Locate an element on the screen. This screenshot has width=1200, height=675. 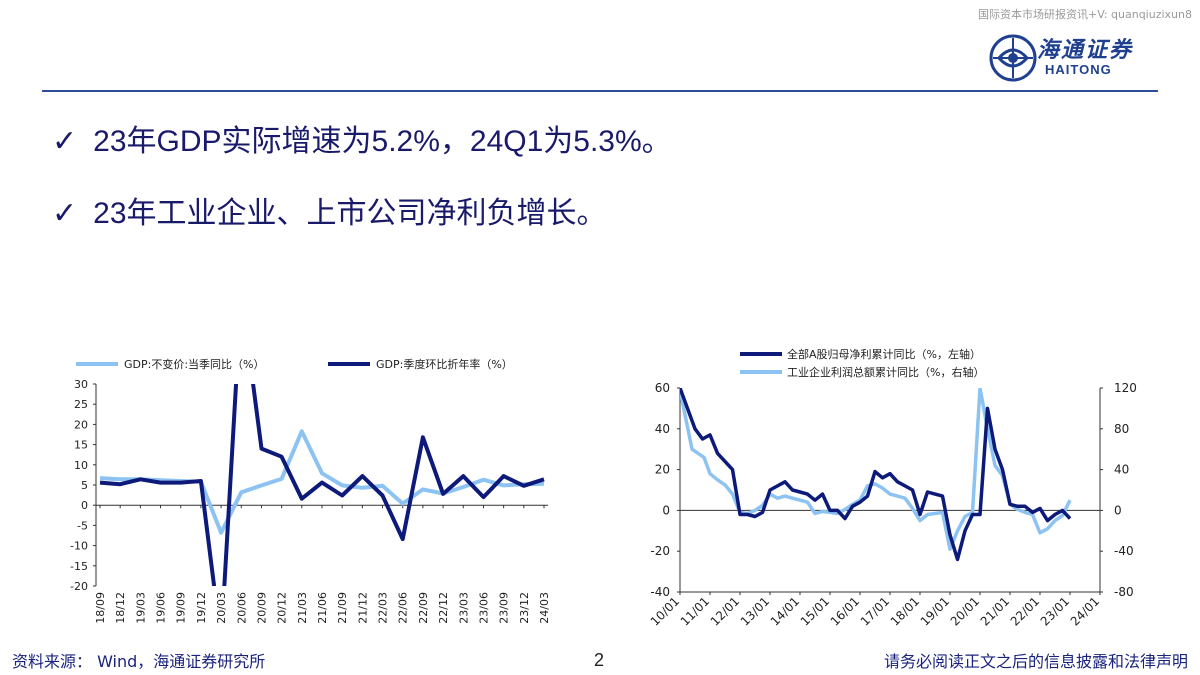
x-tick-label: 19/03 is located at coordinates (140, 608).